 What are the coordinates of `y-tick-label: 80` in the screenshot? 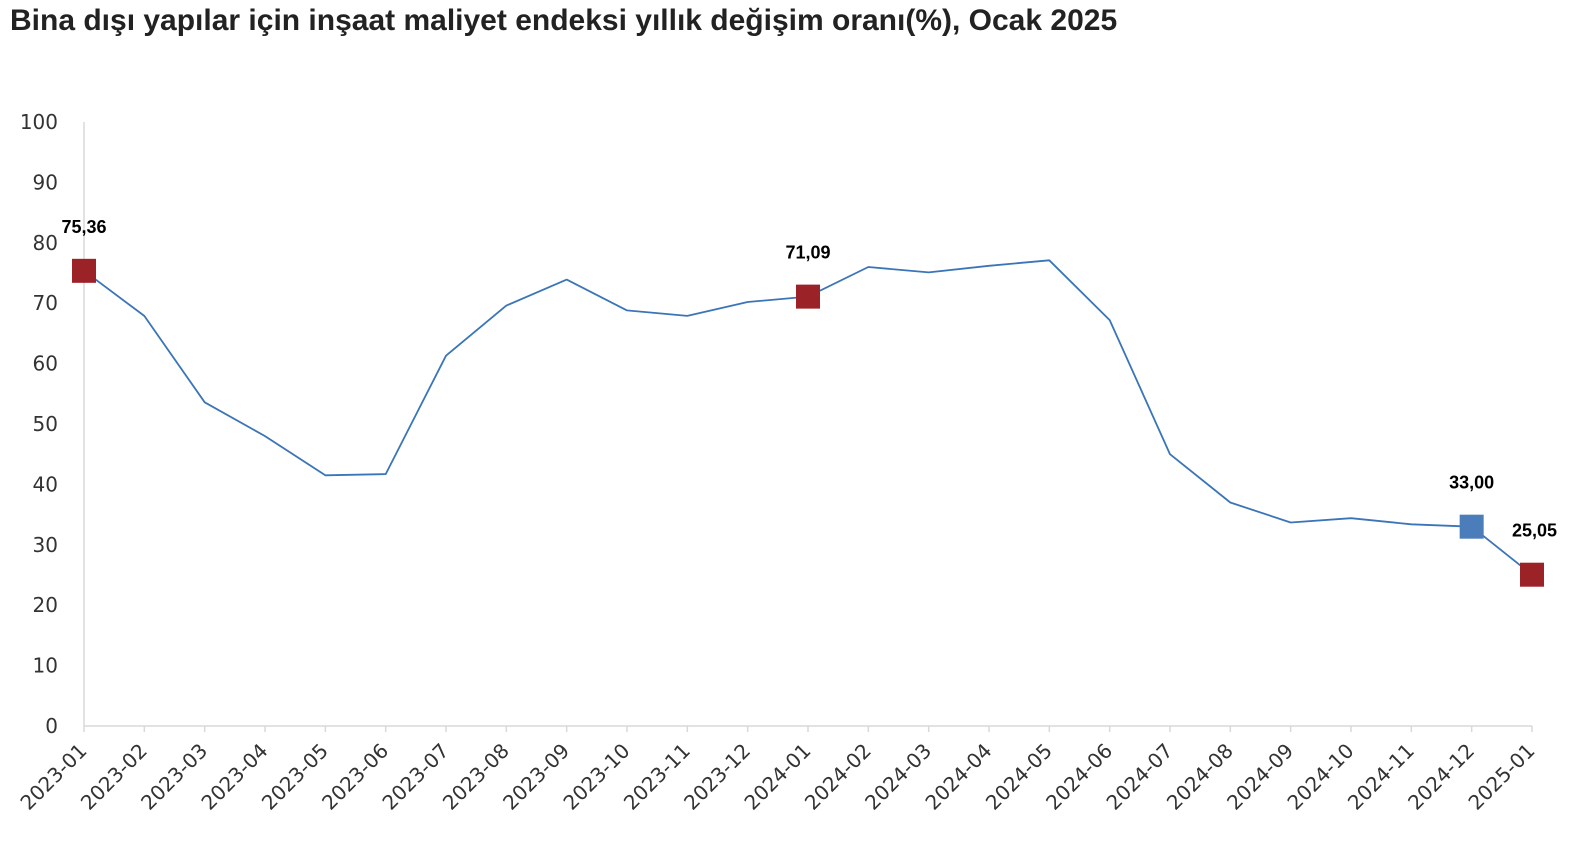 It's located at (45, 243).